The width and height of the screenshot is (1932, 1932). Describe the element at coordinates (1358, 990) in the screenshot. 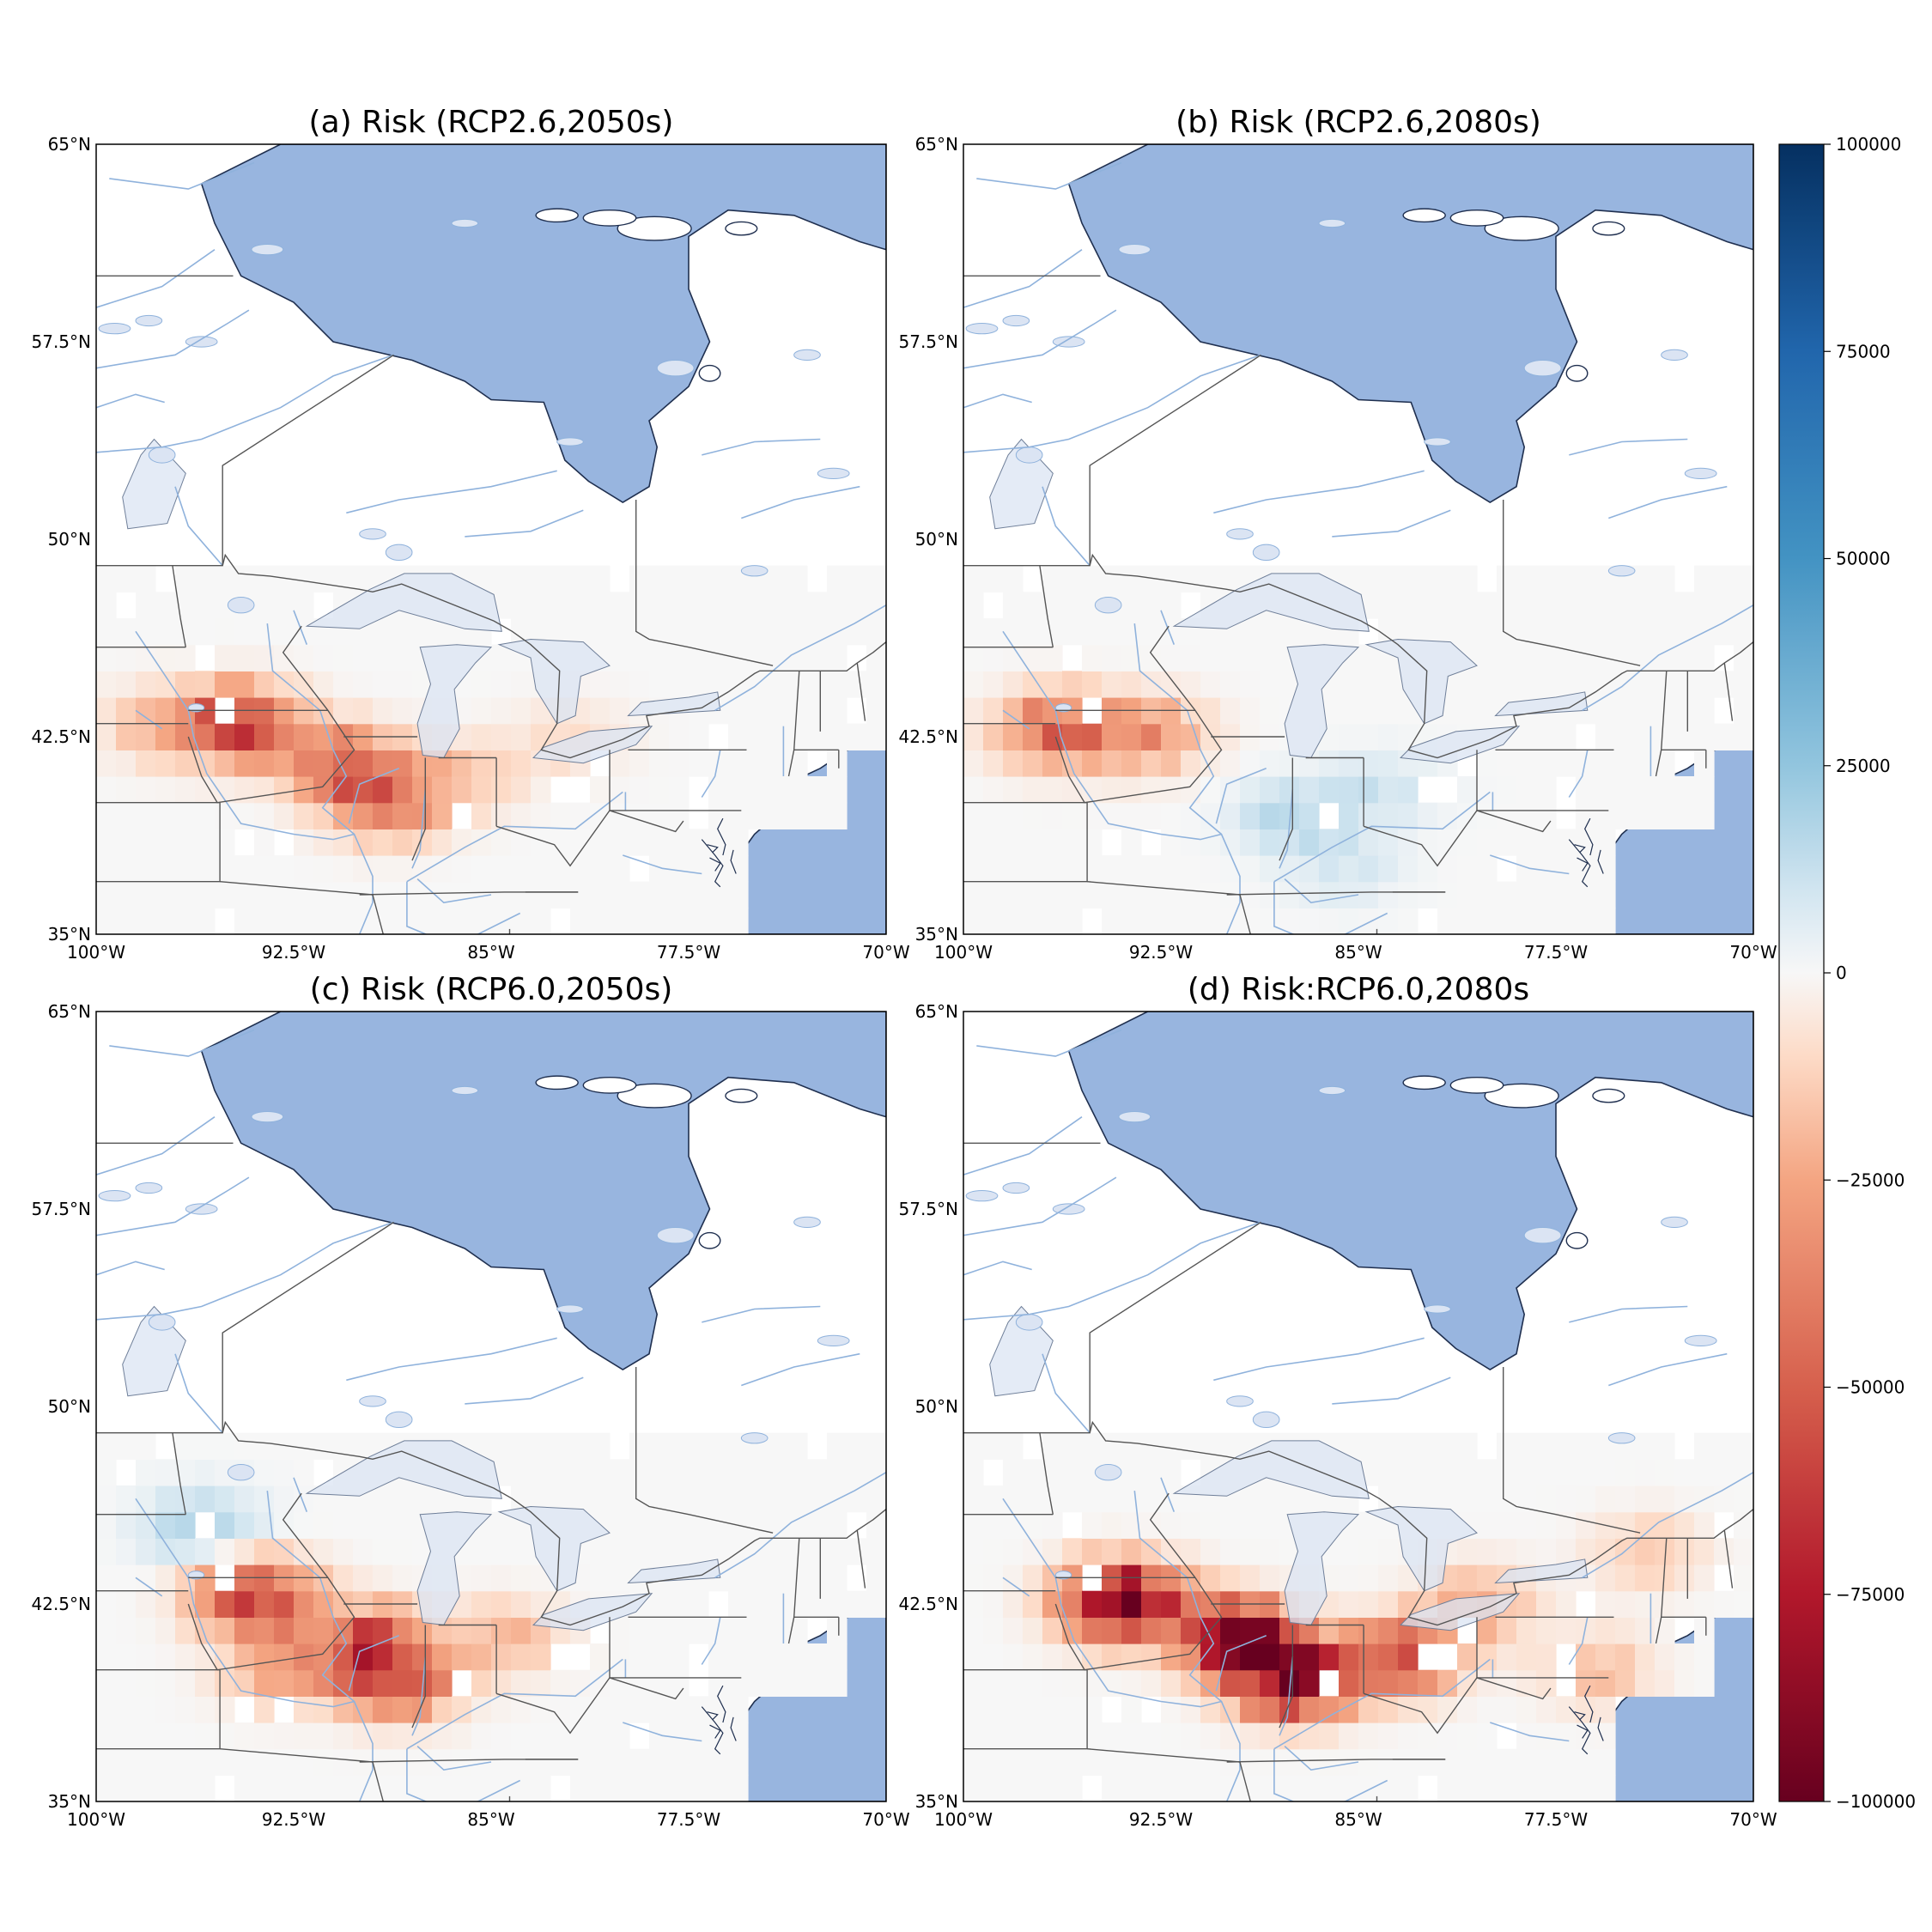

I see `panel-title: (d) Risk:RCP6.0,2080s` at that location.